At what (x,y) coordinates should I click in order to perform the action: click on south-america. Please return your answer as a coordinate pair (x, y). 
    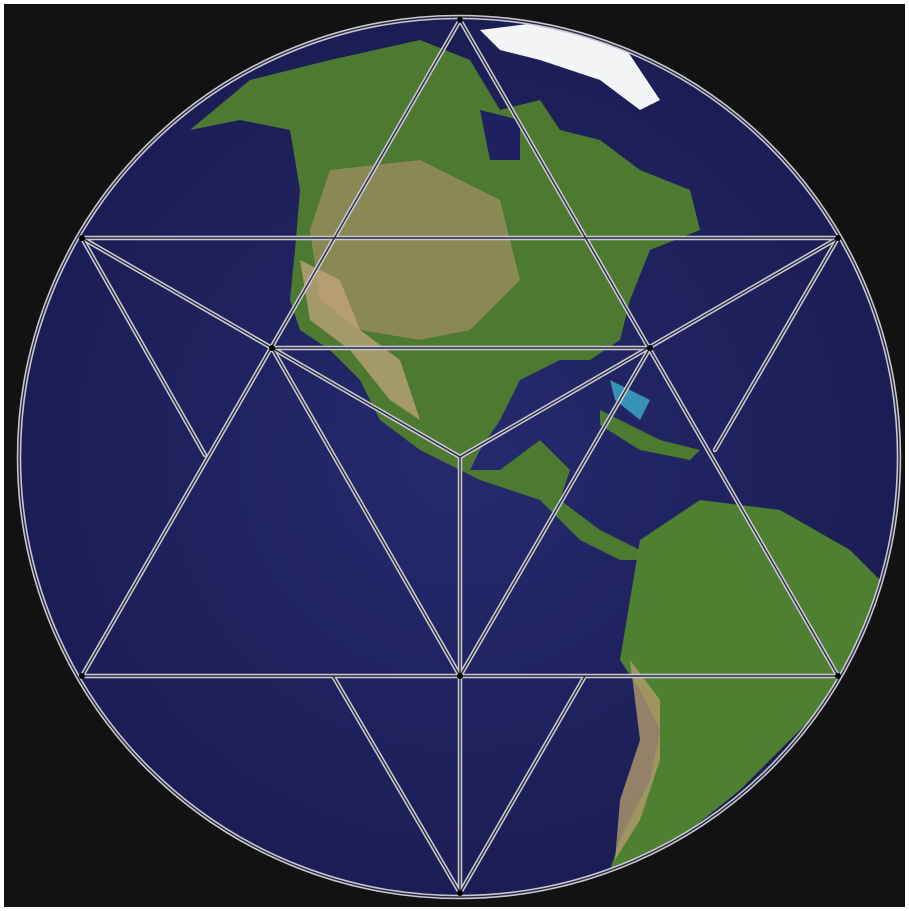
    Looking at the image, I should click on (745, 698).